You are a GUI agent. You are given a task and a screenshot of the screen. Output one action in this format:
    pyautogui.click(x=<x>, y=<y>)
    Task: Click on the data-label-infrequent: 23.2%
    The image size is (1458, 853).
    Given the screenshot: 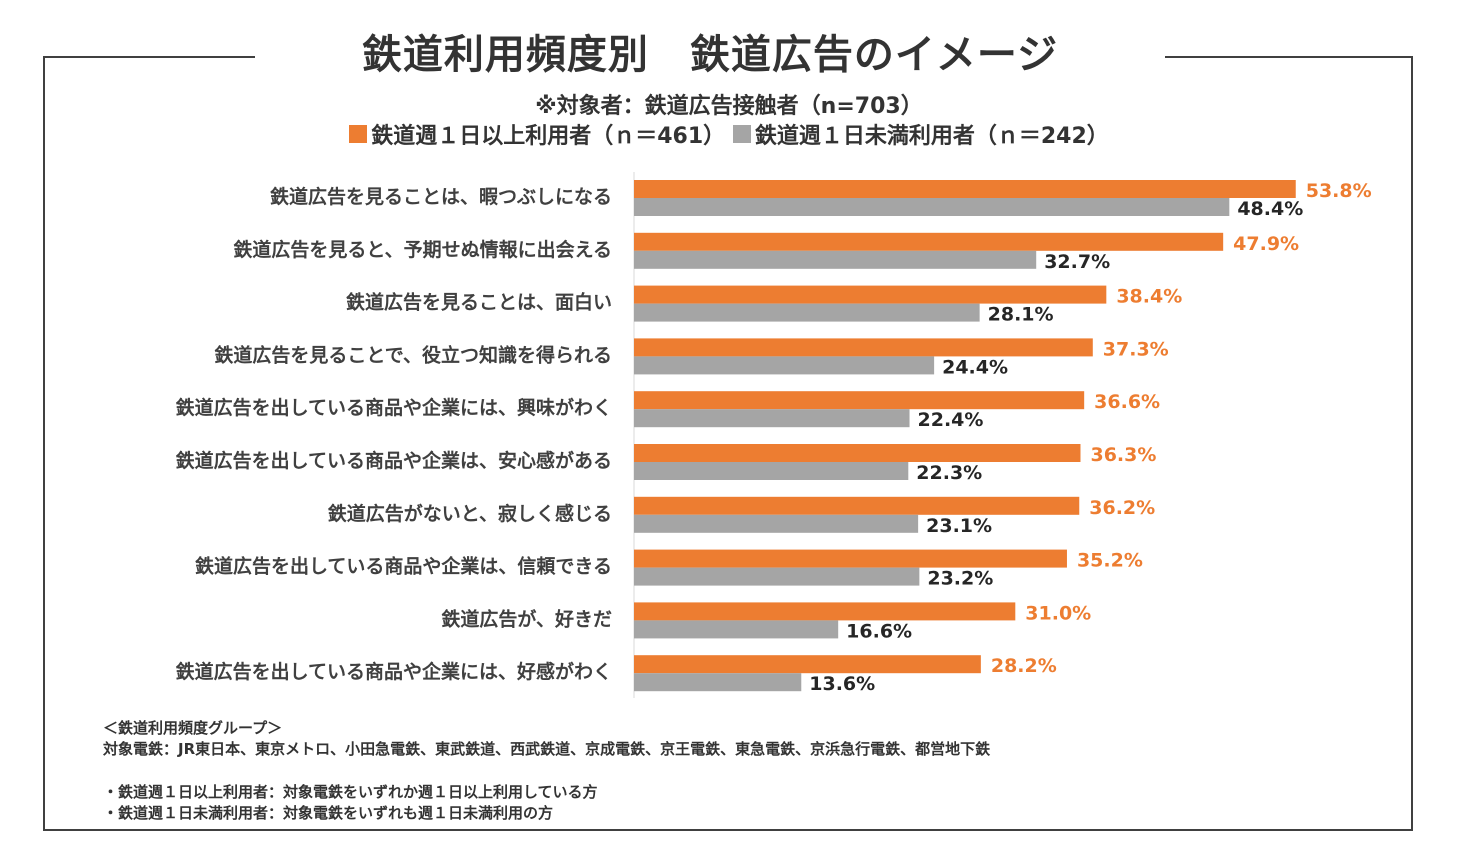 What is the action you would take?
    pyautogui.click(x=960, y=579)
    